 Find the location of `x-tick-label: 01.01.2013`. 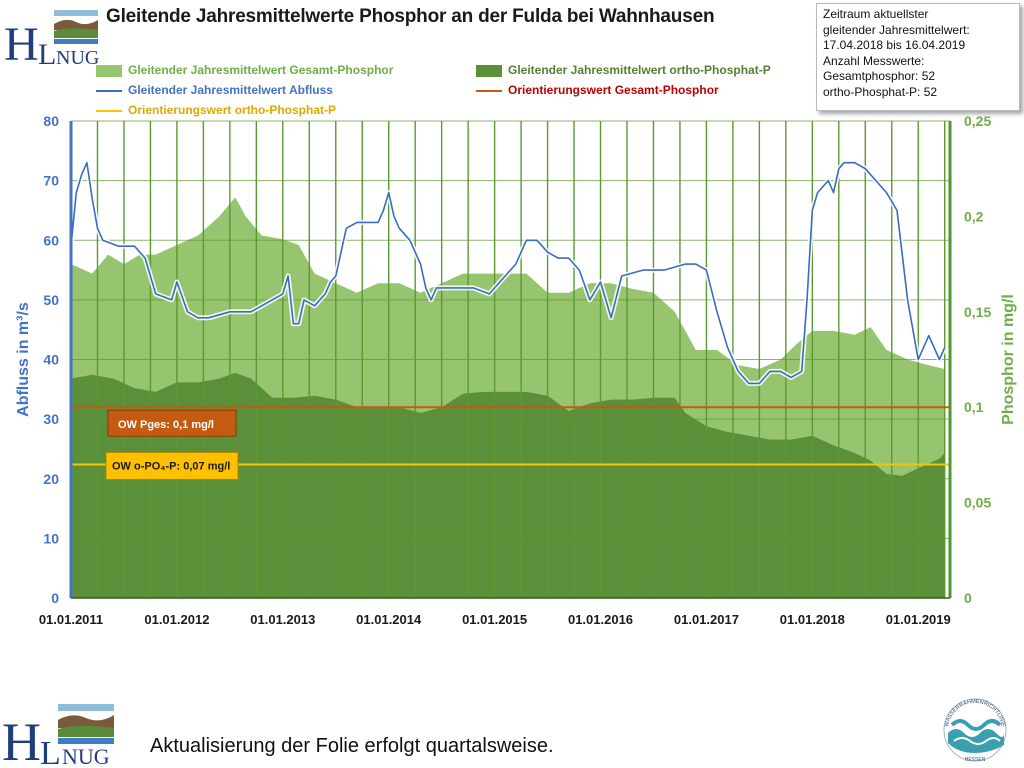

x-tick-label: 01.01.2013 is located at coordinates (282, 619).